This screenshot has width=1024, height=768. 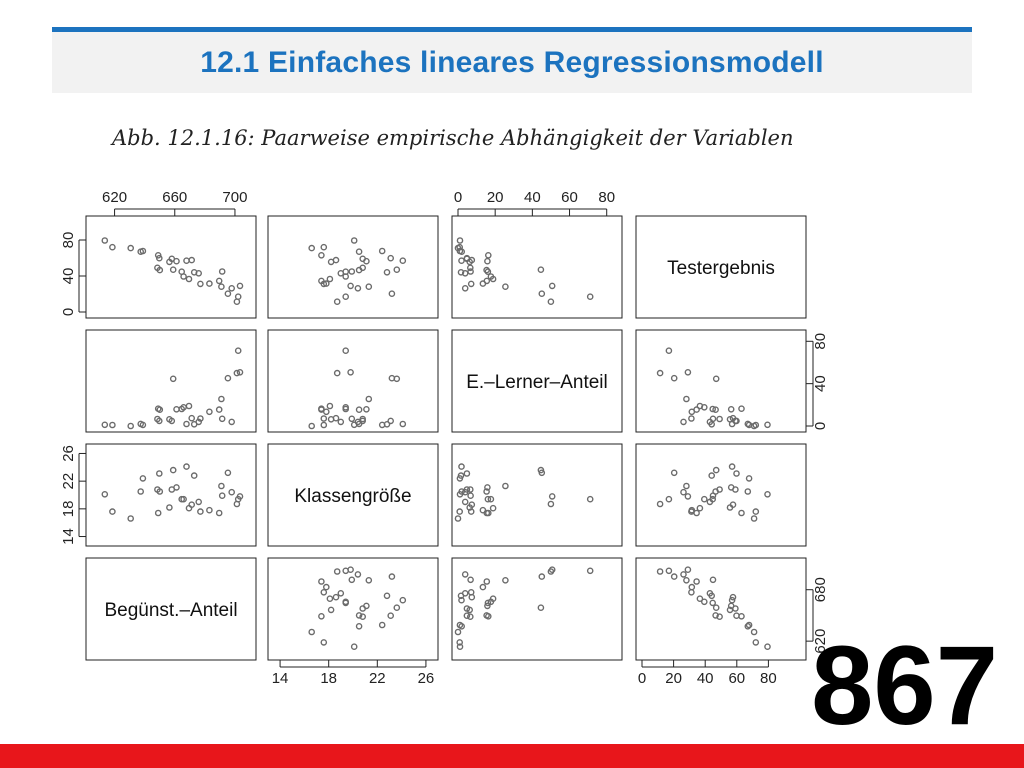 I want to click on panel-r1-c2, so click(x=537, y=381).